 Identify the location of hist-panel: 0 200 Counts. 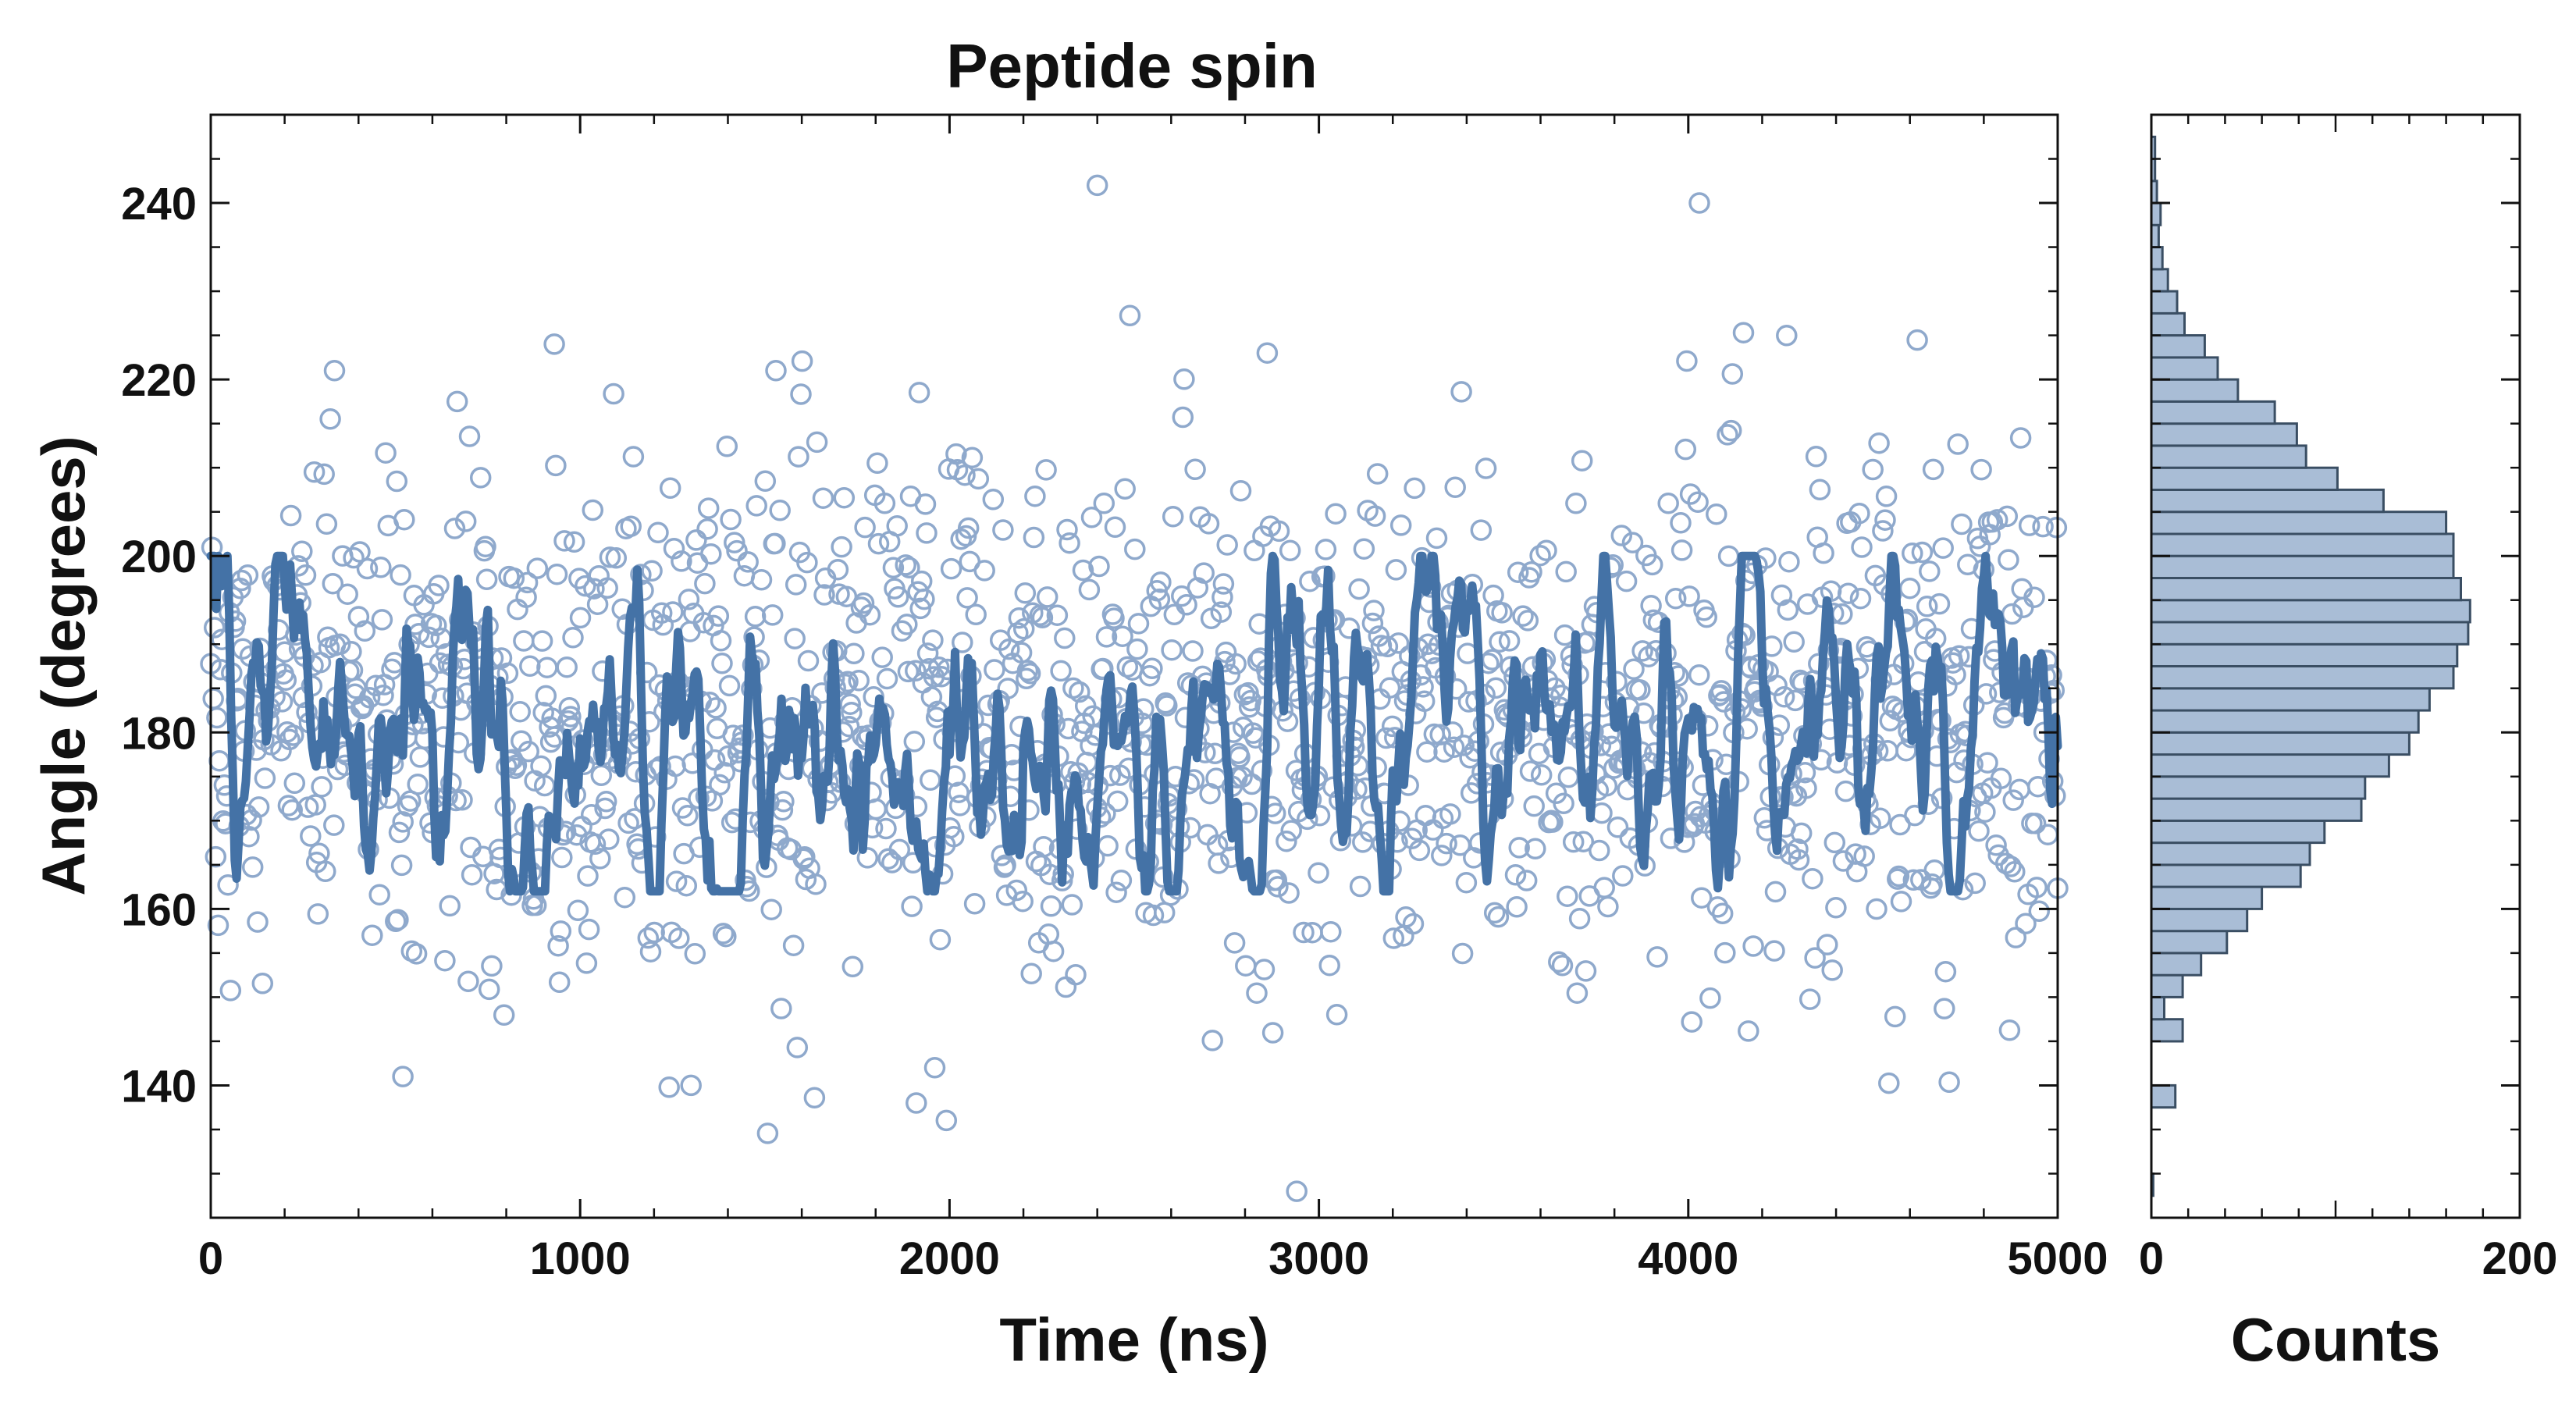
(2348, 743).